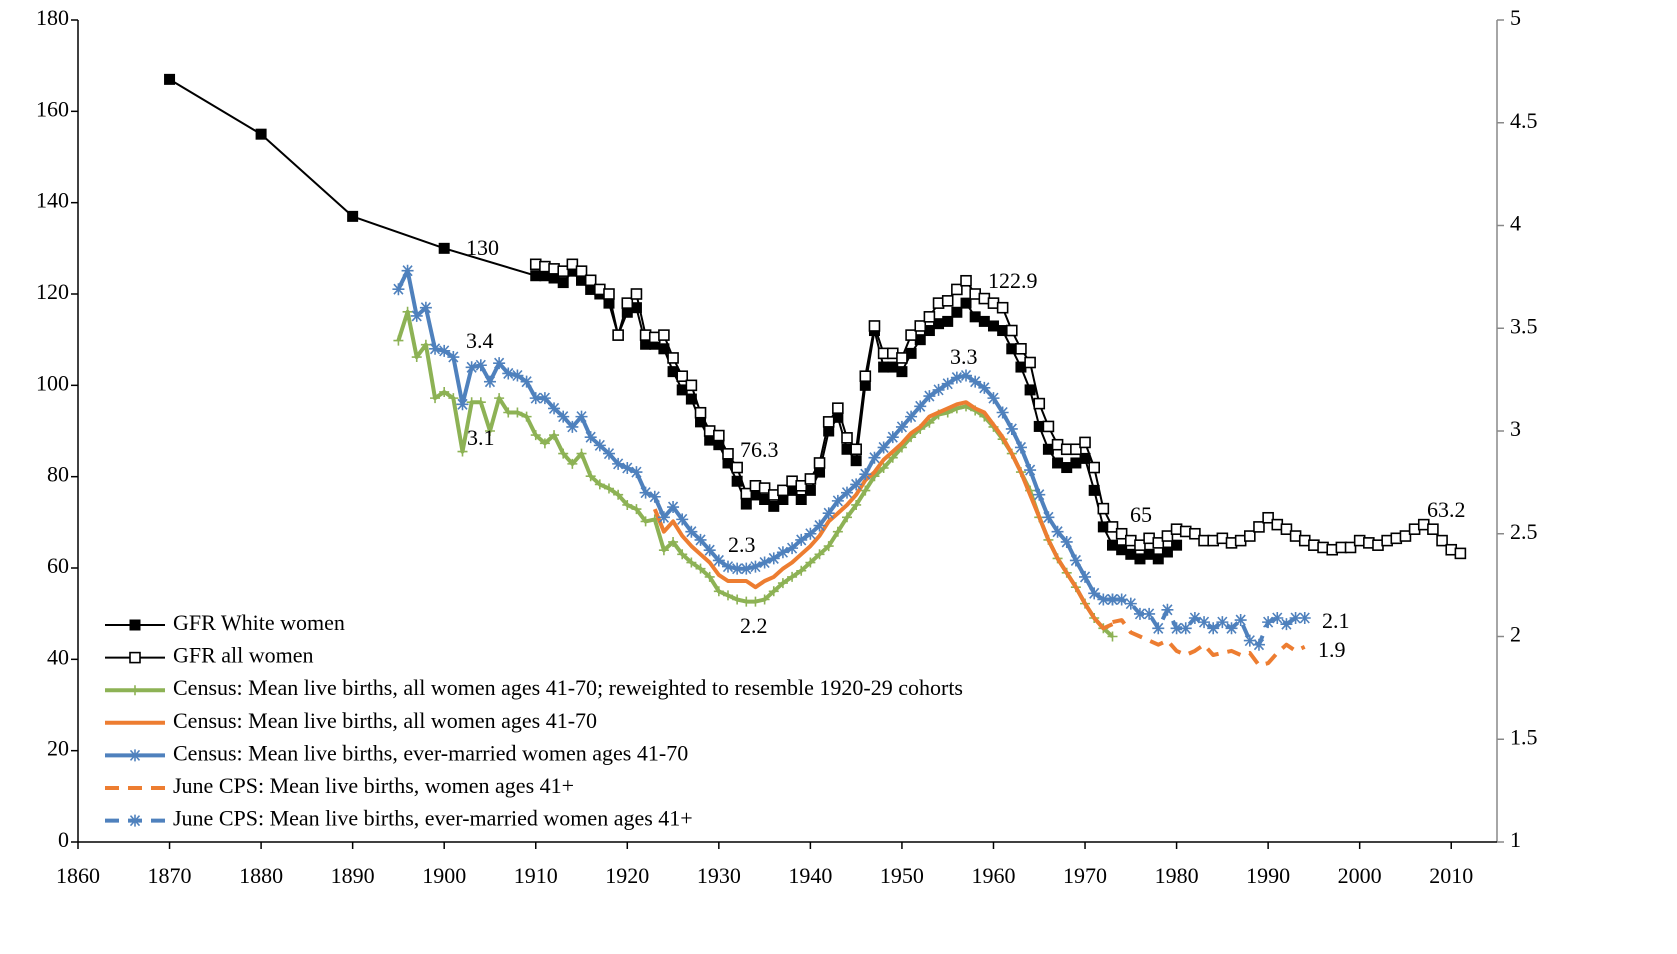 This screenshot has width=1677, height=954. Describe the element at coordinates (627, 875) in the screenshot. I see `x-tick-label: 1920` at that location.